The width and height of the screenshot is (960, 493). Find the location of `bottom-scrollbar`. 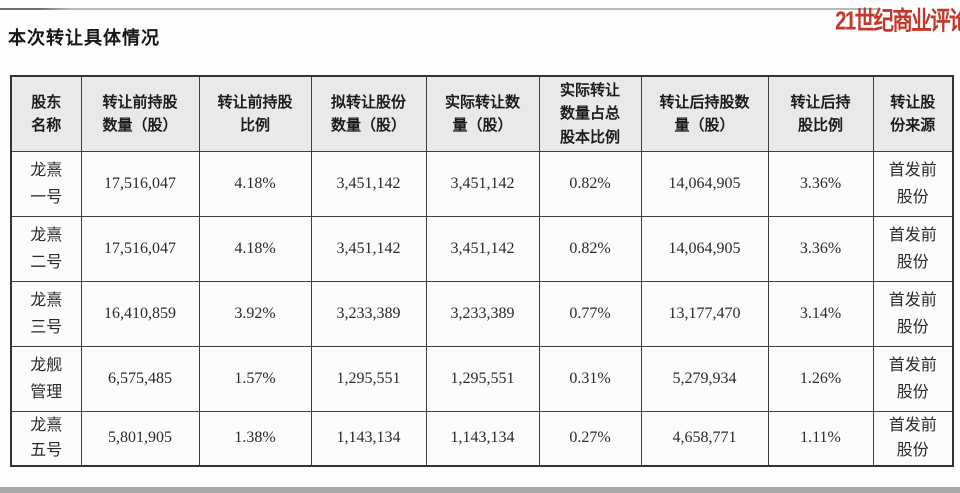

bottom-scrollbar is located at coordinates (480, 490).